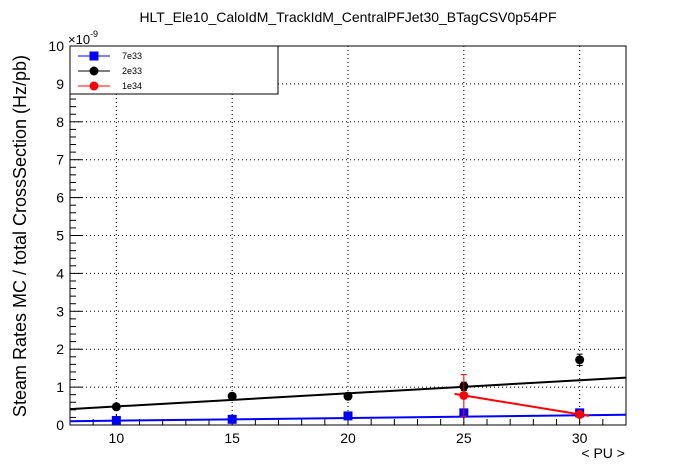 Image resolution: width=696 pixels, height=472 pixels. I want to click on series-1e34, so click(522, 396).